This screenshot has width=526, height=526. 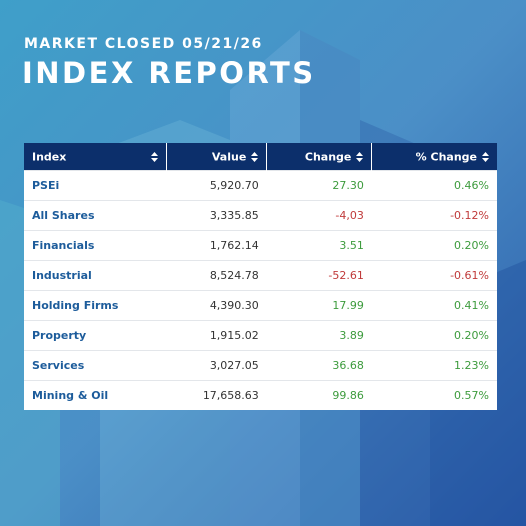 I want to click on table-row: All Shares 3,335.85 -4,03 -0.12%, so click(x=260, y=215).